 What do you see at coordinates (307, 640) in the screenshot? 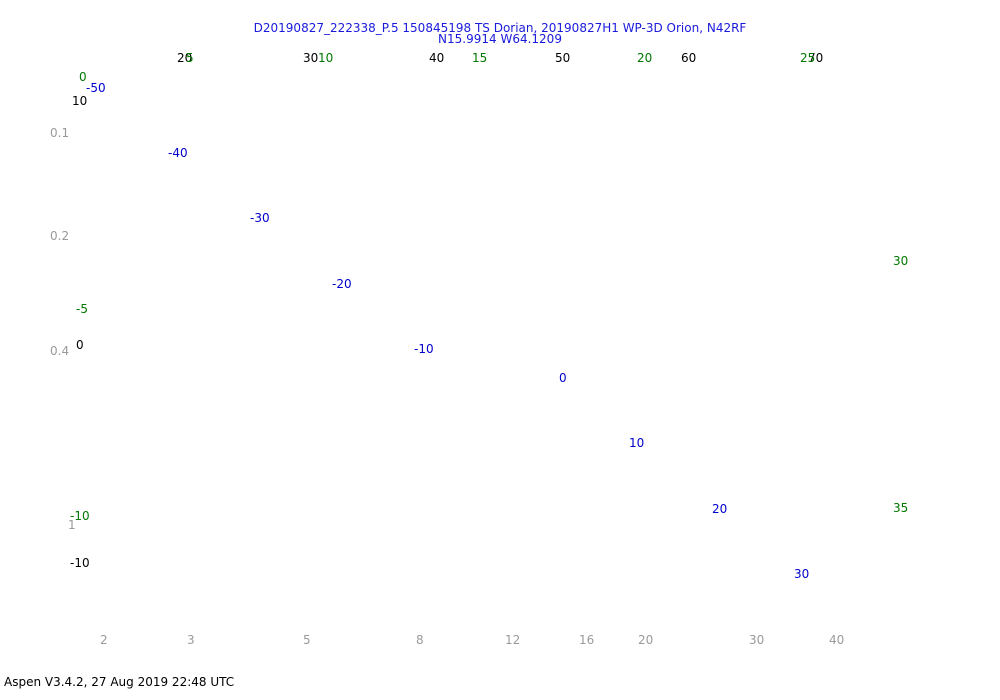
I see `mixing-ratio-label: 5` at bounding box center [307, 640].